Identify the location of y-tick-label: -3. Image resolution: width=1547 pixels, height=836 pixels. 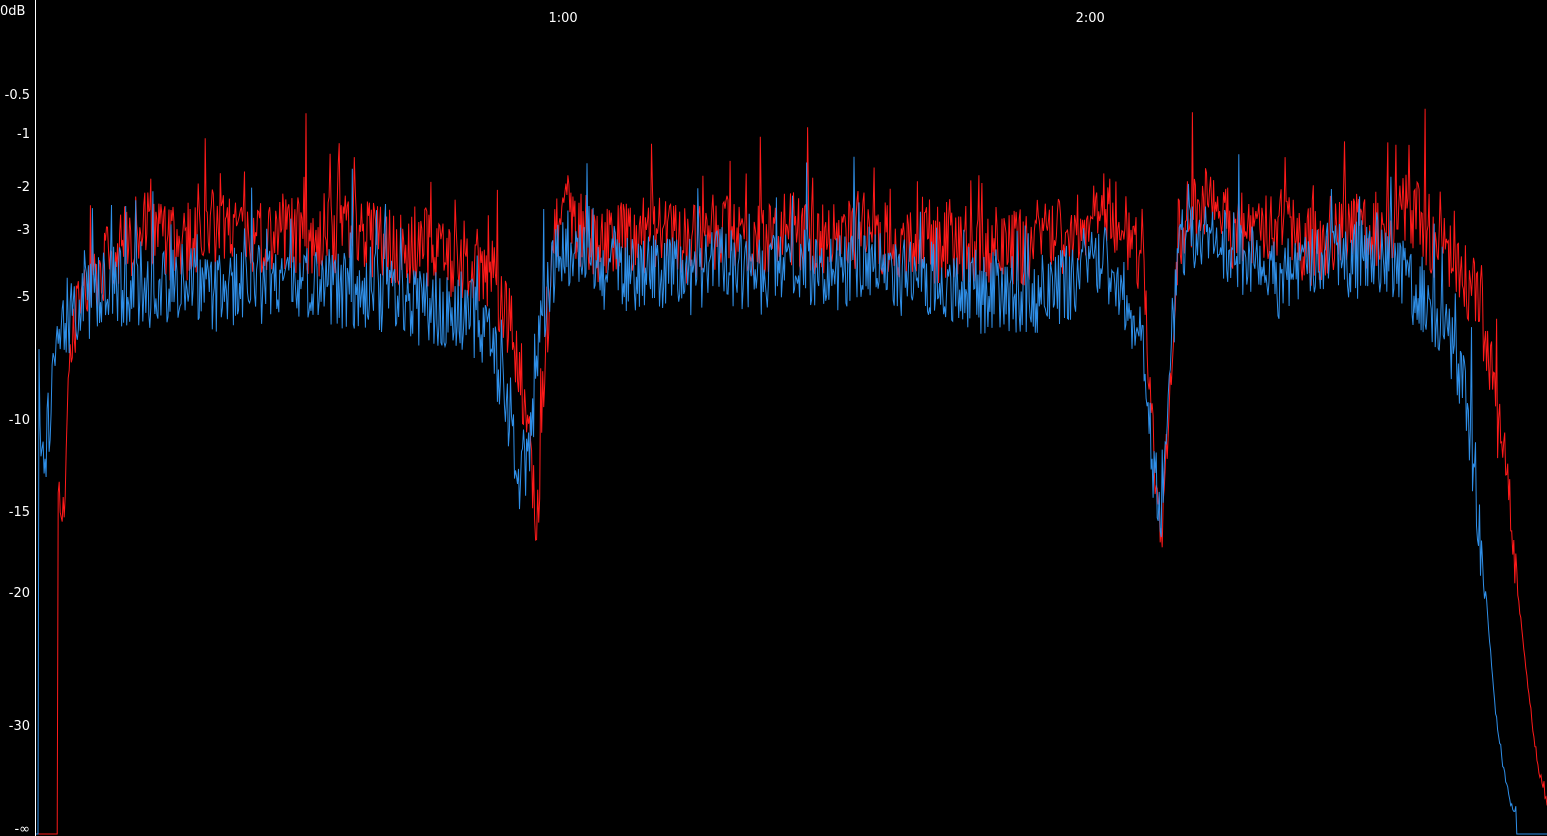
(23, 230).